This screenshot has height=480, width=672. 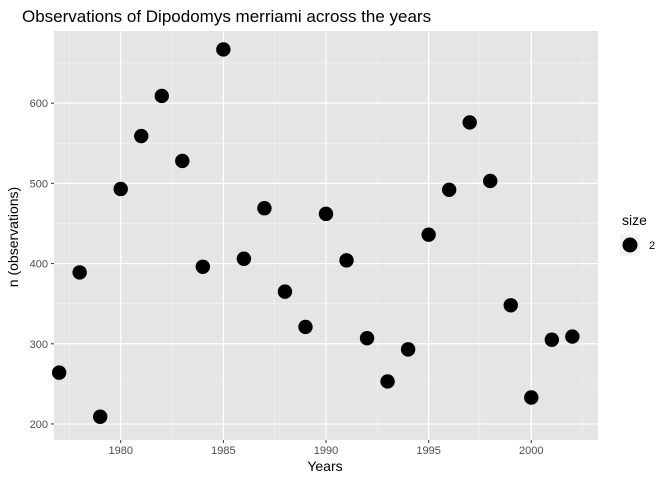 I want to click on x-axis-ticks: 1980 1985 1990 1995 2000, so click(x=326, y=448).